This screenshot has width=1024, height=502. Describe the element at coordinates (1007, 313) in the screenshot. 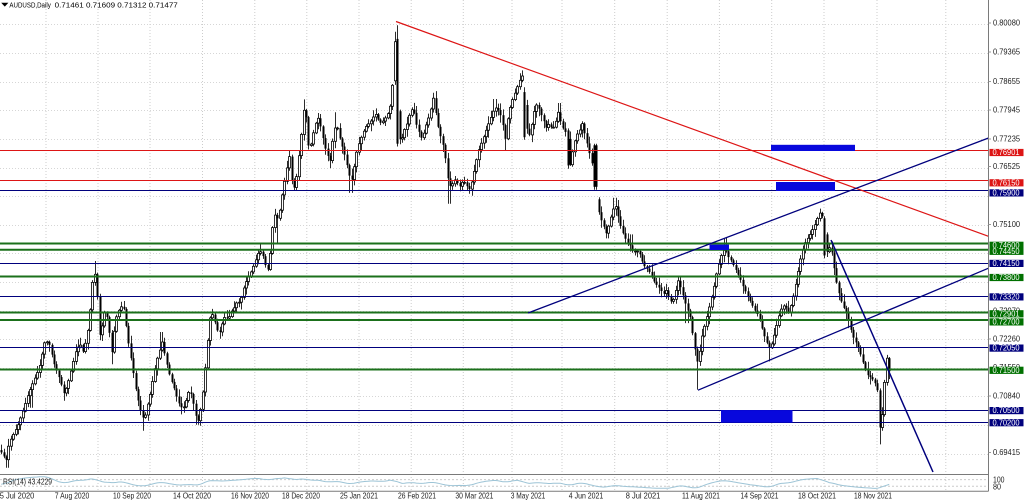

I see `svg-text: 0.72901` at that location.